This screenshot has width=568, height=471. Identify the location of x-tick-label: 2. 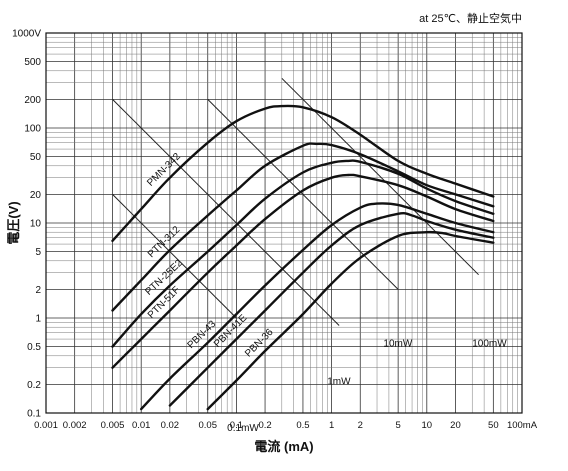
(360, 425).